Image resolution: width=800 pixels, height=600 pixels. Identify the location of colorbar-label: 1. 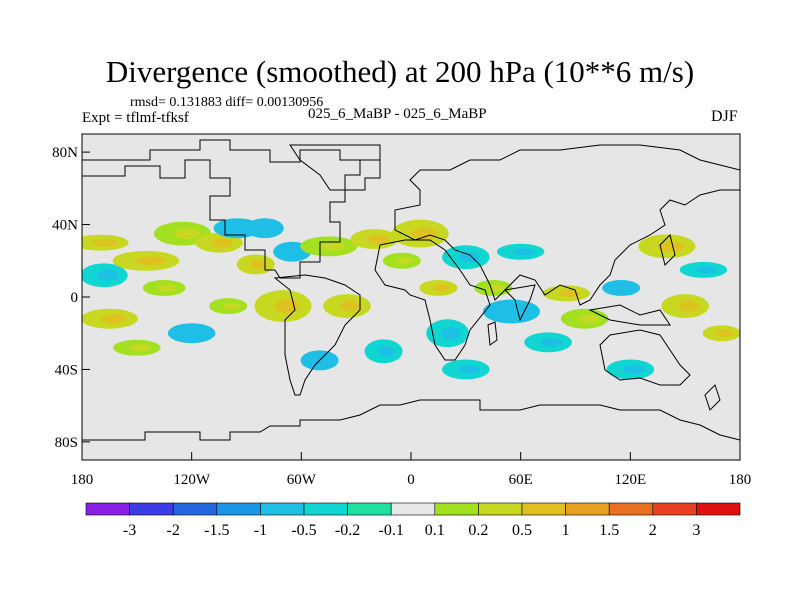
(566, 530).